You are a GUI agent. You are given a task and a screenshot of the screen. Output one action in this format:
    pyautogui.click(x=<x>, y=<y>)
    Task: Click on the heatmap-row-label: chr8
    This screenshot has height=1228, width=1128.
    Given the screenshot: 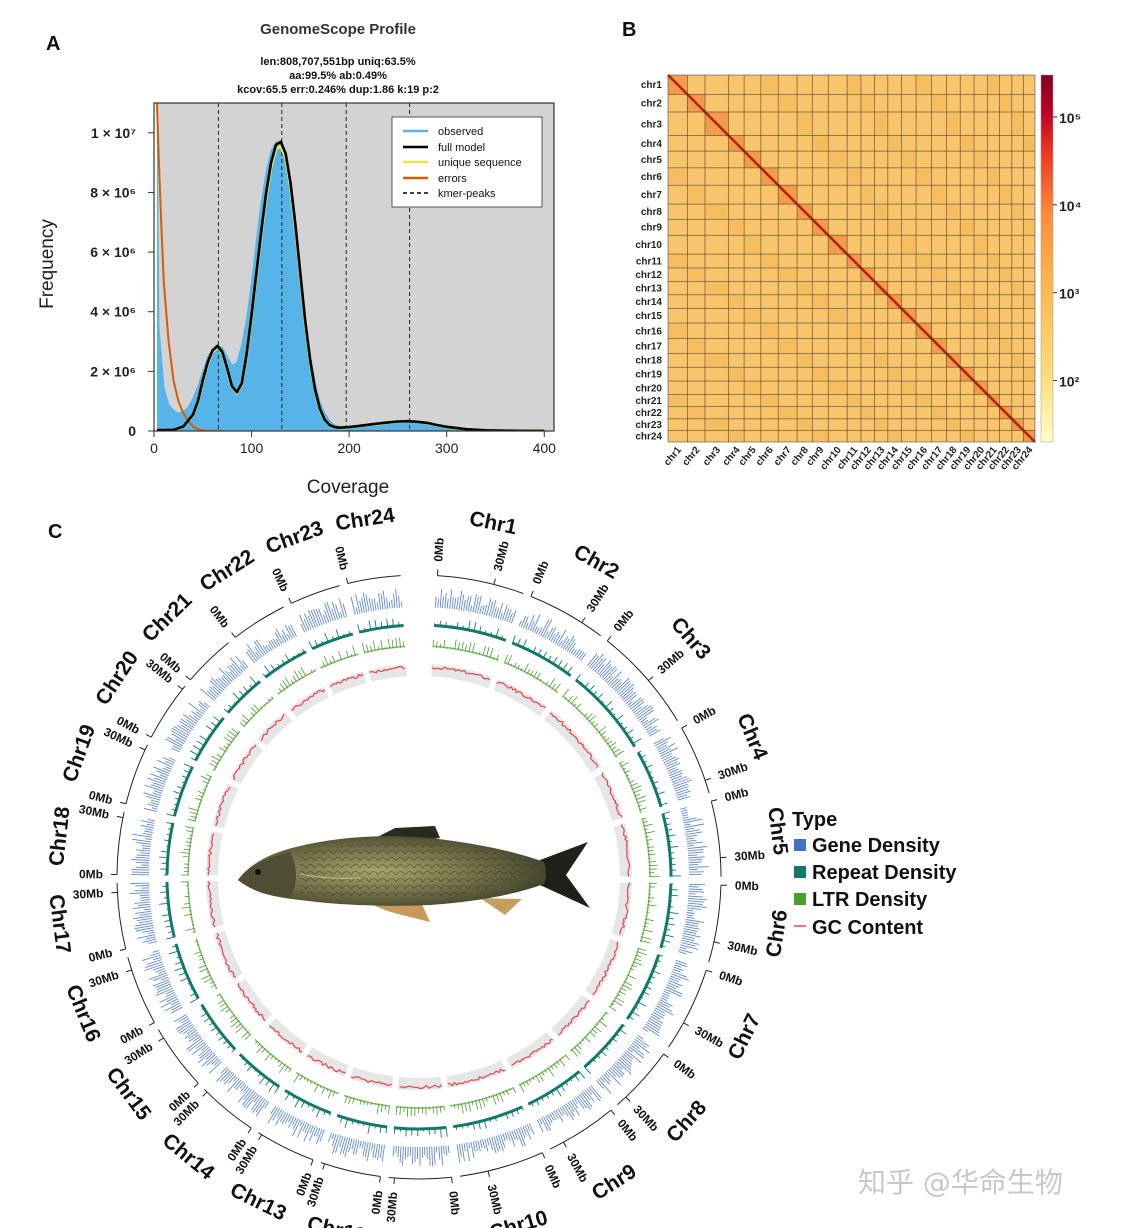 What is the action you would take?
    pyautogui.click(x=652, y=212)
    